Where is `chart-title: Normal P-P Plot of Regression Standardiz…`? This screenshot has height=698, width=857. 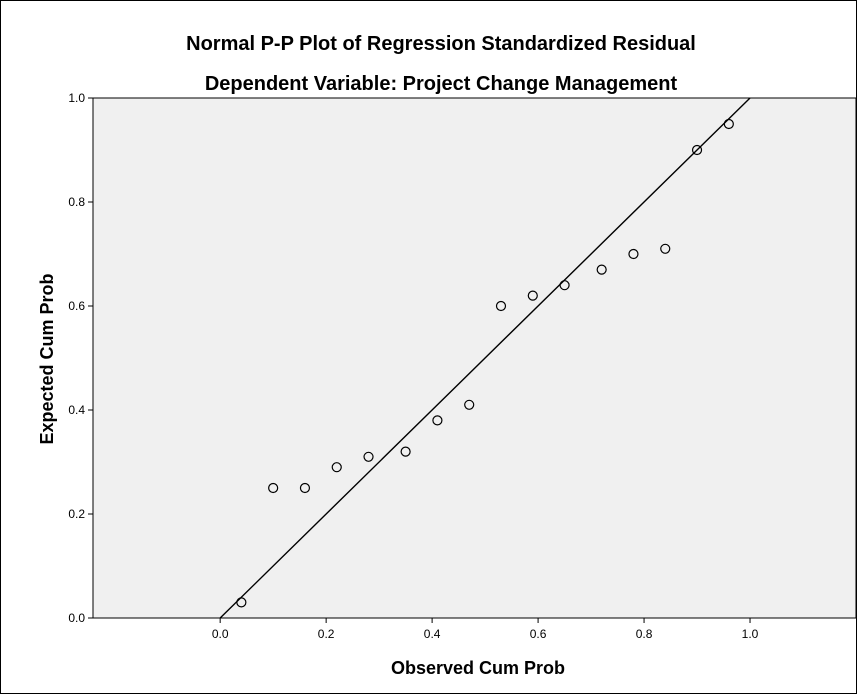 chart-title: Normal P-P Plot of Regression Standardiz… is located at coordinates (441, 44).